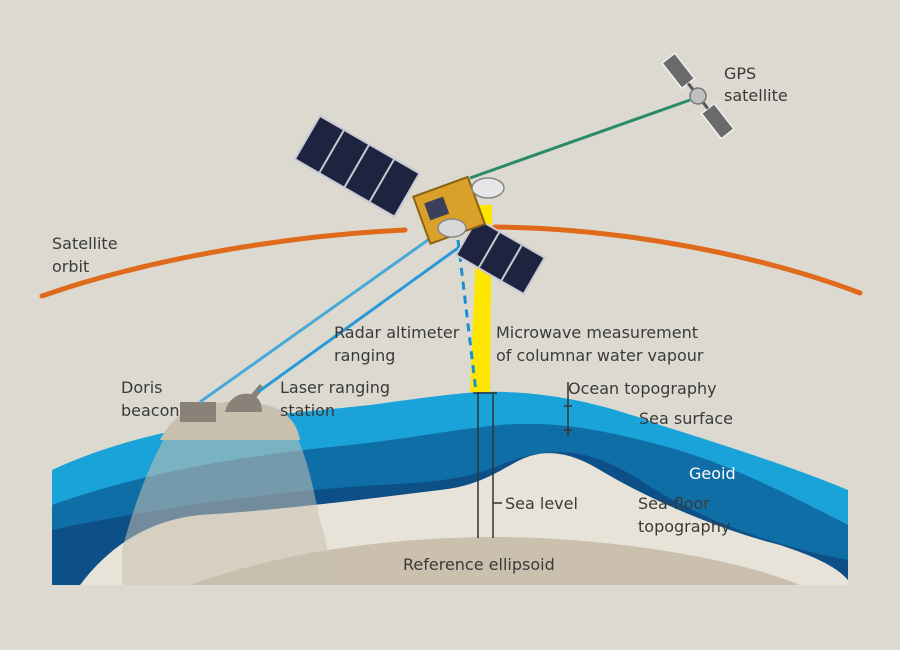 The width and height of the screenshot is (900, 650). What do you see at coordinates (358, 320) in the screenshot?
I see `laser-ranging-beam` at bounding box center [358, 320].